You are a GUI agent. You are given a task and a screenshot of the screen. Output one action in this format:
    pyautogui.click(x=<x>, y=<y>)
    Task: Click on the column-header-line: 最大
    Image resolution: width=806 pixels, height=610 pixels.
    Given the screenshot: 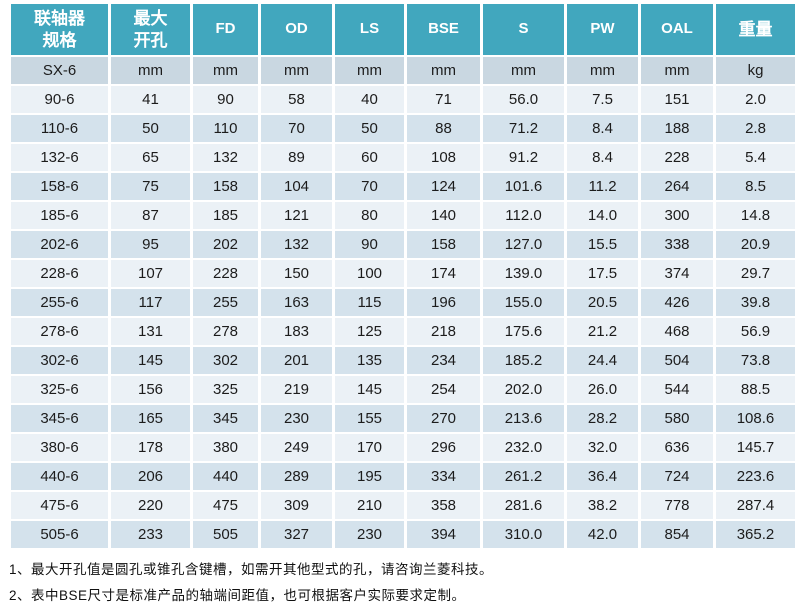 What is the action you would take?
    pyautogui.click(x=150, y=19)
    